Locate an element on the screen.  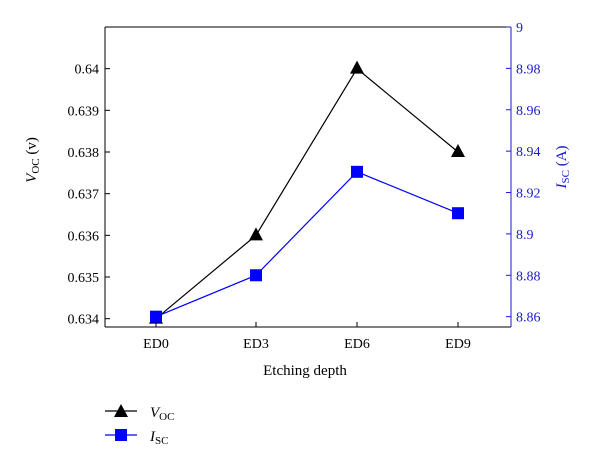
right-tick-label: 8.88 is located at coordinates (528, 276).